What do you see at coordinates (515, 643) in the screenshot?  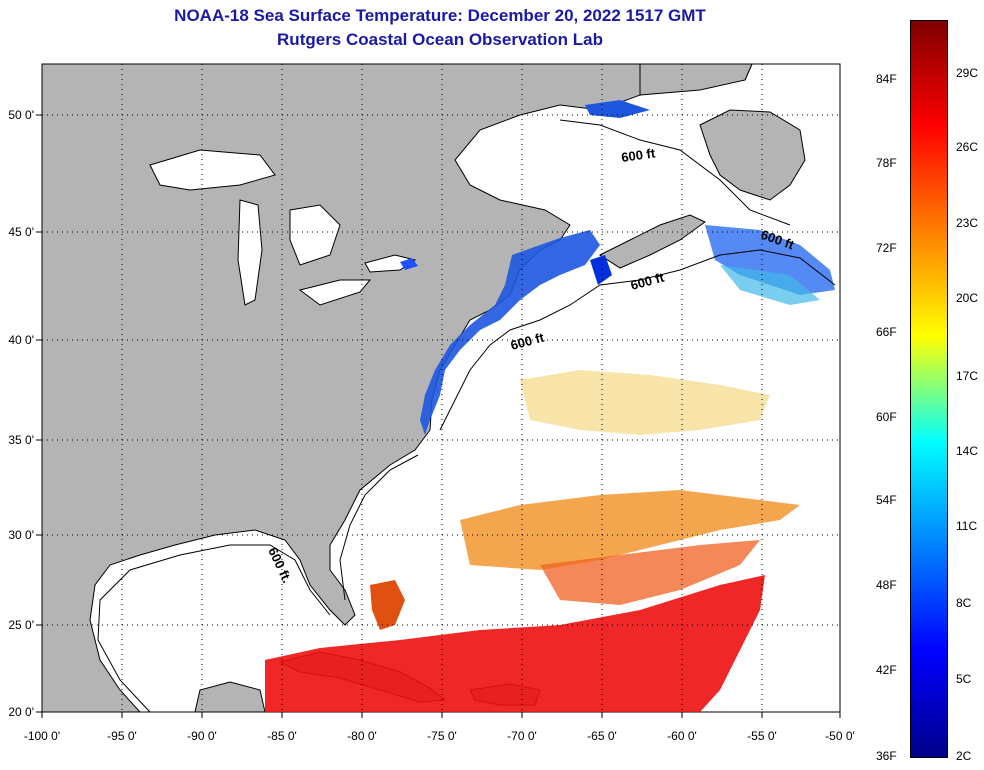 I see `caribbean-hot-sst` at bounding box center [515, 643].